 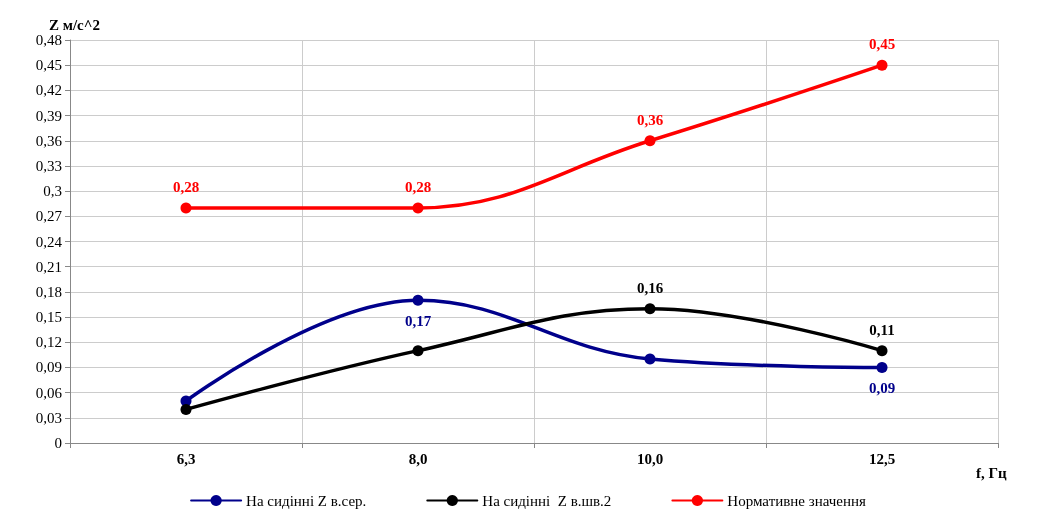 What do you see at coordinates (48, 40) in the screenshot?
I see `y-tick-label: 0,48` at bounding box center [48, 40].